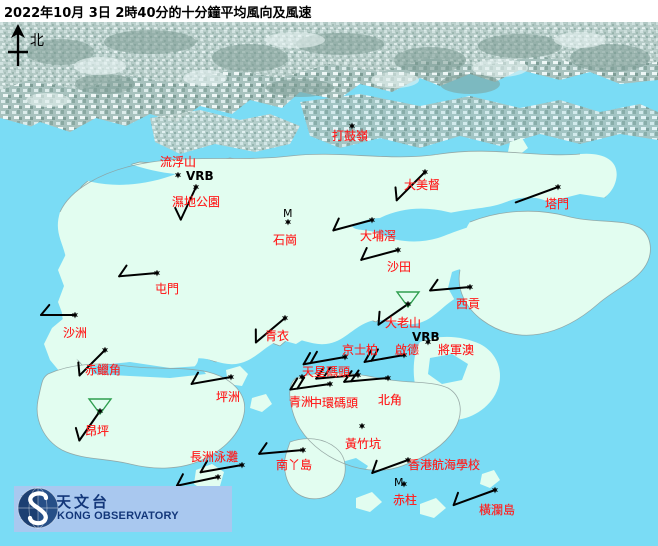 This screenshot has width=658, height=546. I want to click on station-label: 濕地公園, so click(196, 202).